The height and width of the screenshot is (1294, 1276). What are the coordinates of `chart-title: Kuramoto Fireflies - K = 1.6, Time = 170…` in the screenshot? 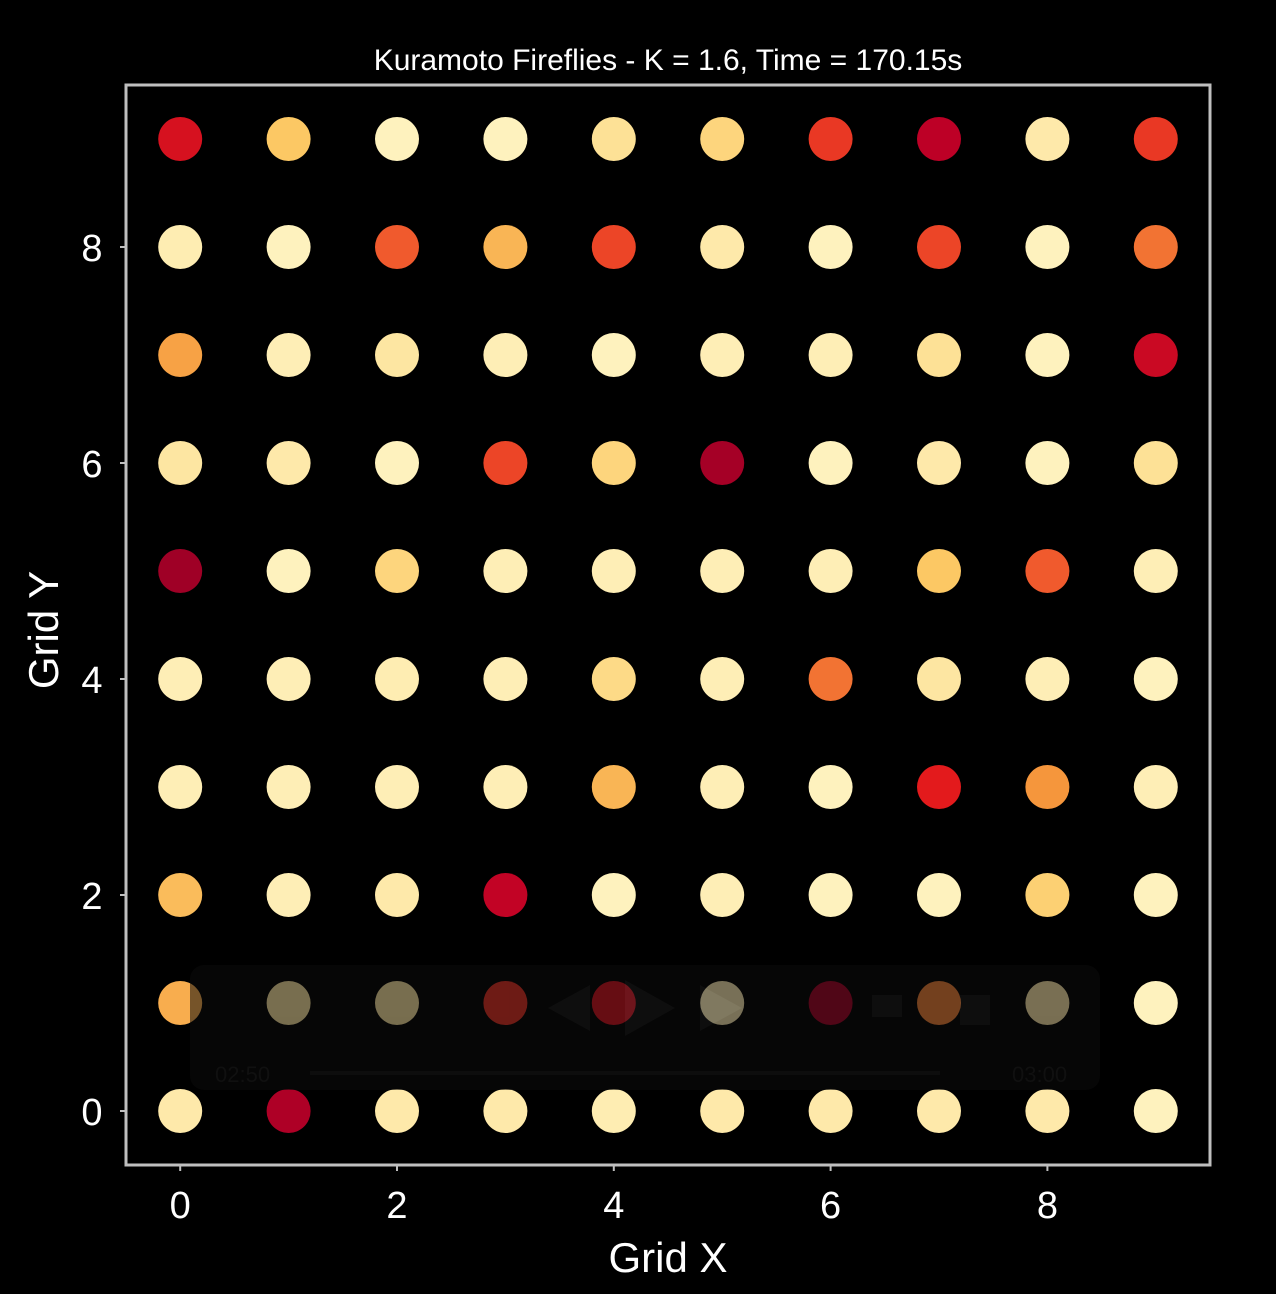 It's located at (668, 60).